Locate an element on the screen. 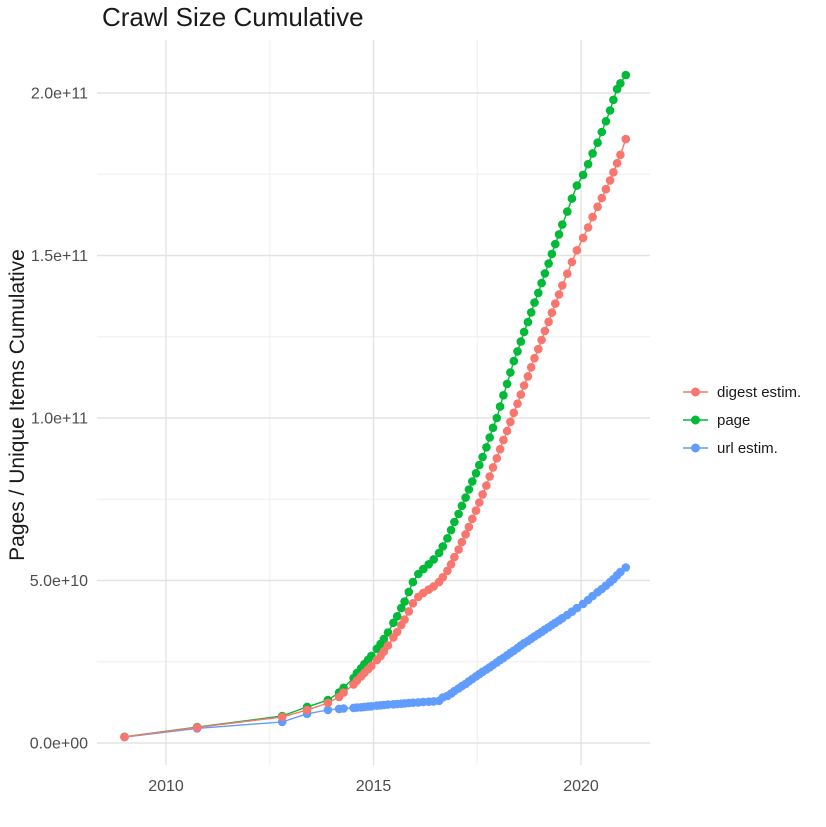 This screenshot has width=826, height=827. legend-item: digest estim. is located at coordinates (742, 392).